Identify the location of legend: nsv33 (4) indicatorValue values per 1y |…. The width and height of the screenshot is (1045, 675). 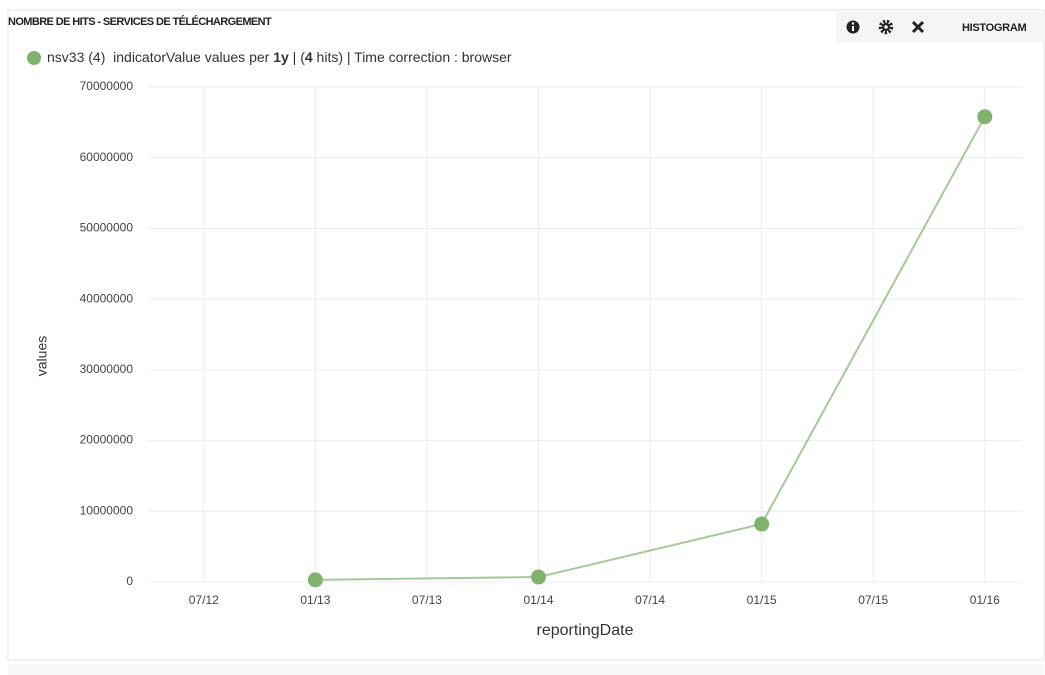
(279, 57).